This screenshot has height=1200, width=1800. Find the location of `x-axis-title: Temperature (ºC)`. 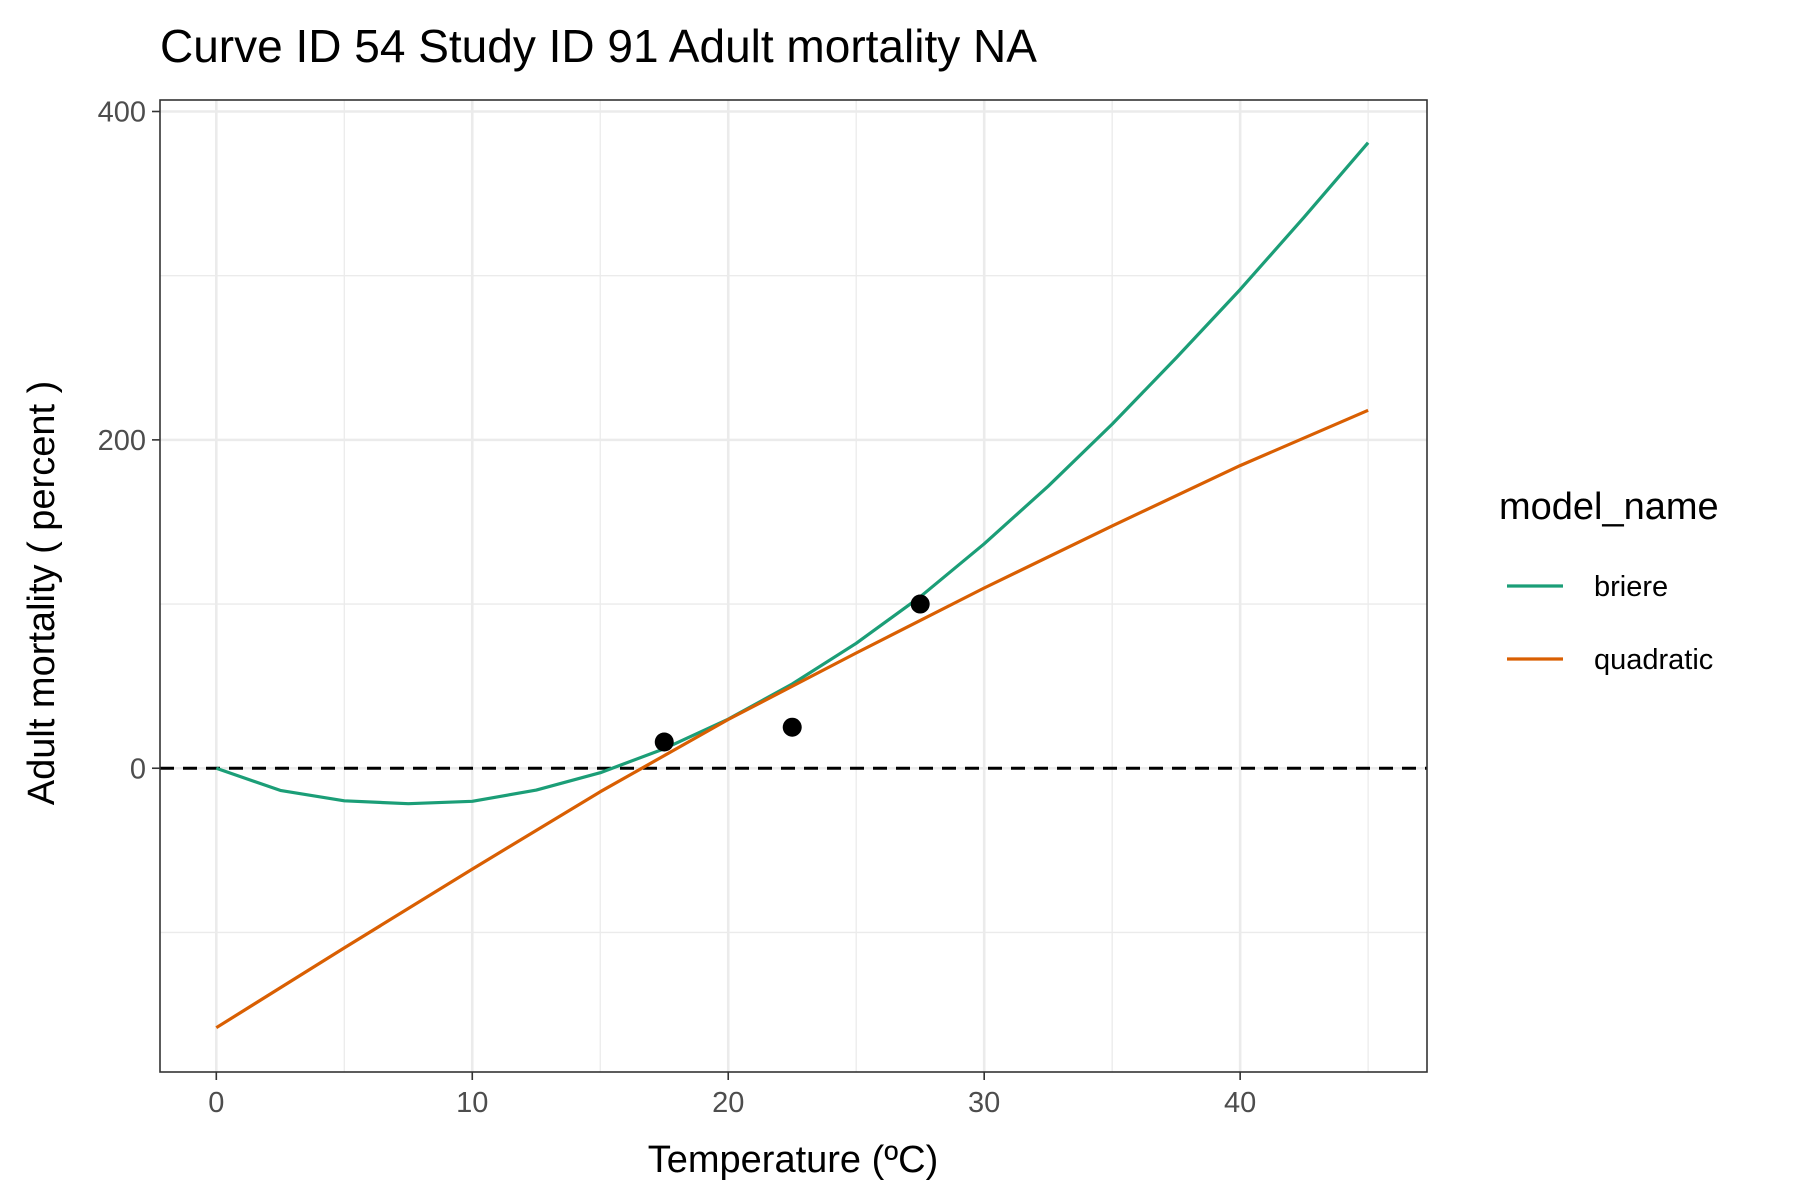

x-axis-title: Temperature (ºC) is located at coordinates (793, 1160).